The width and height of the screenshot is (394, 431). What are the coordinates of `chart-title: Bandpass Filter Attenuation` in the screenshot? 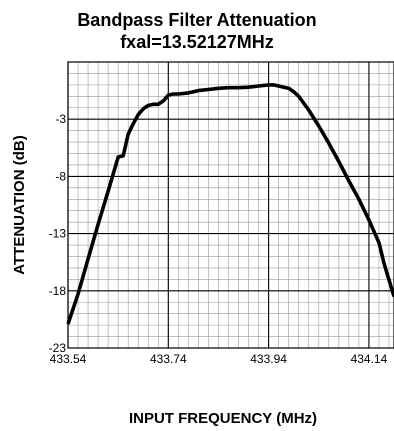 It's located at (197, 20).